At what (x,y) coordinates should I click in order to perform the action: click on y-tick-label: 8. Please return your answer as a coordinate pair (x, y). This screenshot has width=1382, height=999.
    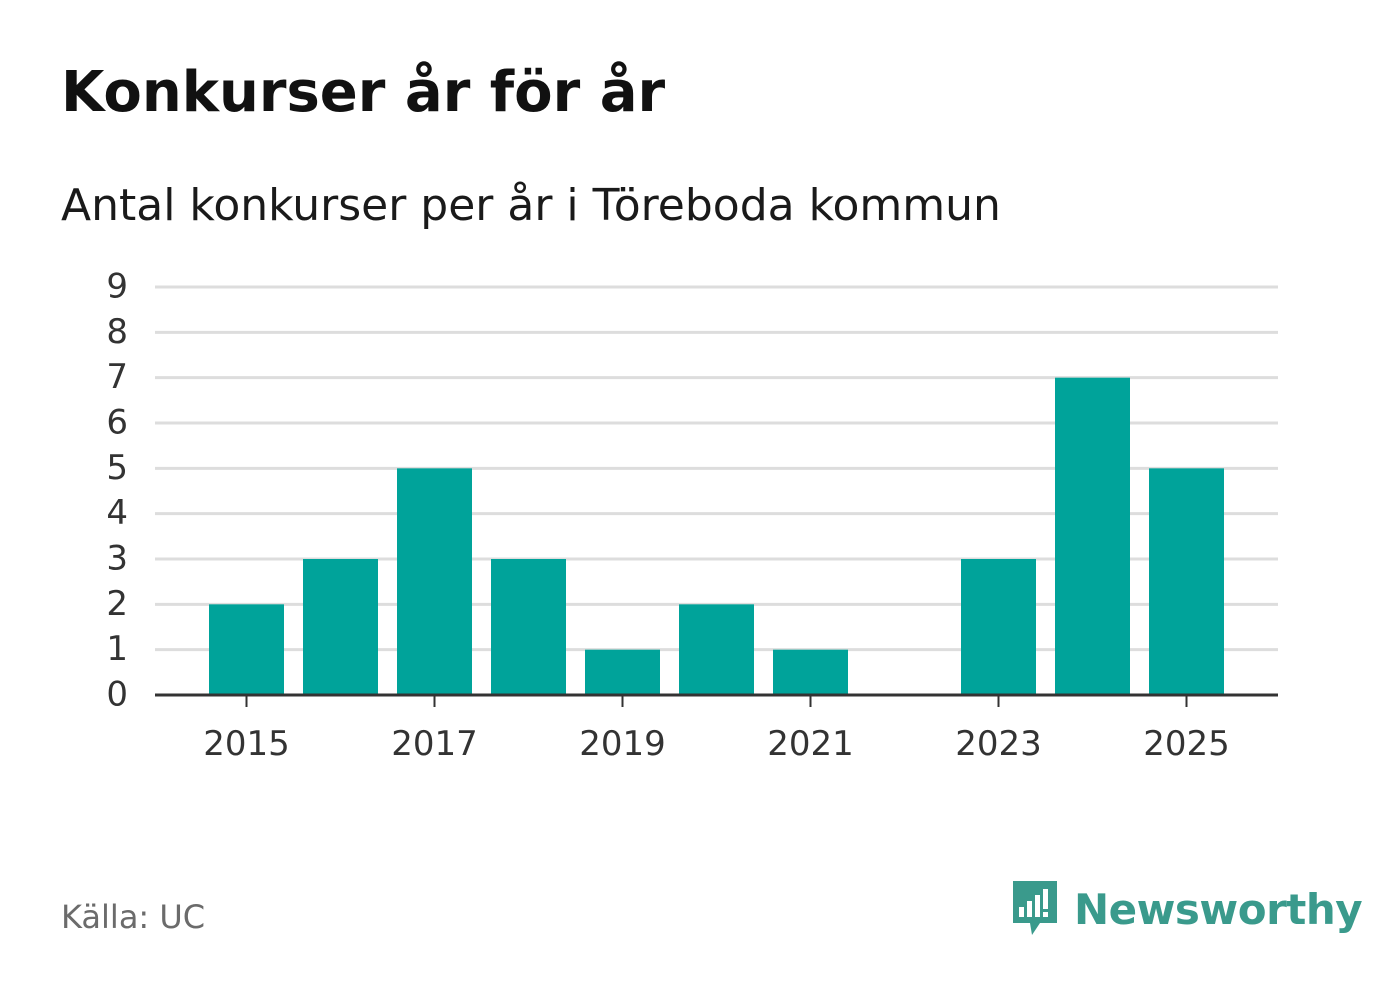
    Looking at the image, I should click on (117, 332).